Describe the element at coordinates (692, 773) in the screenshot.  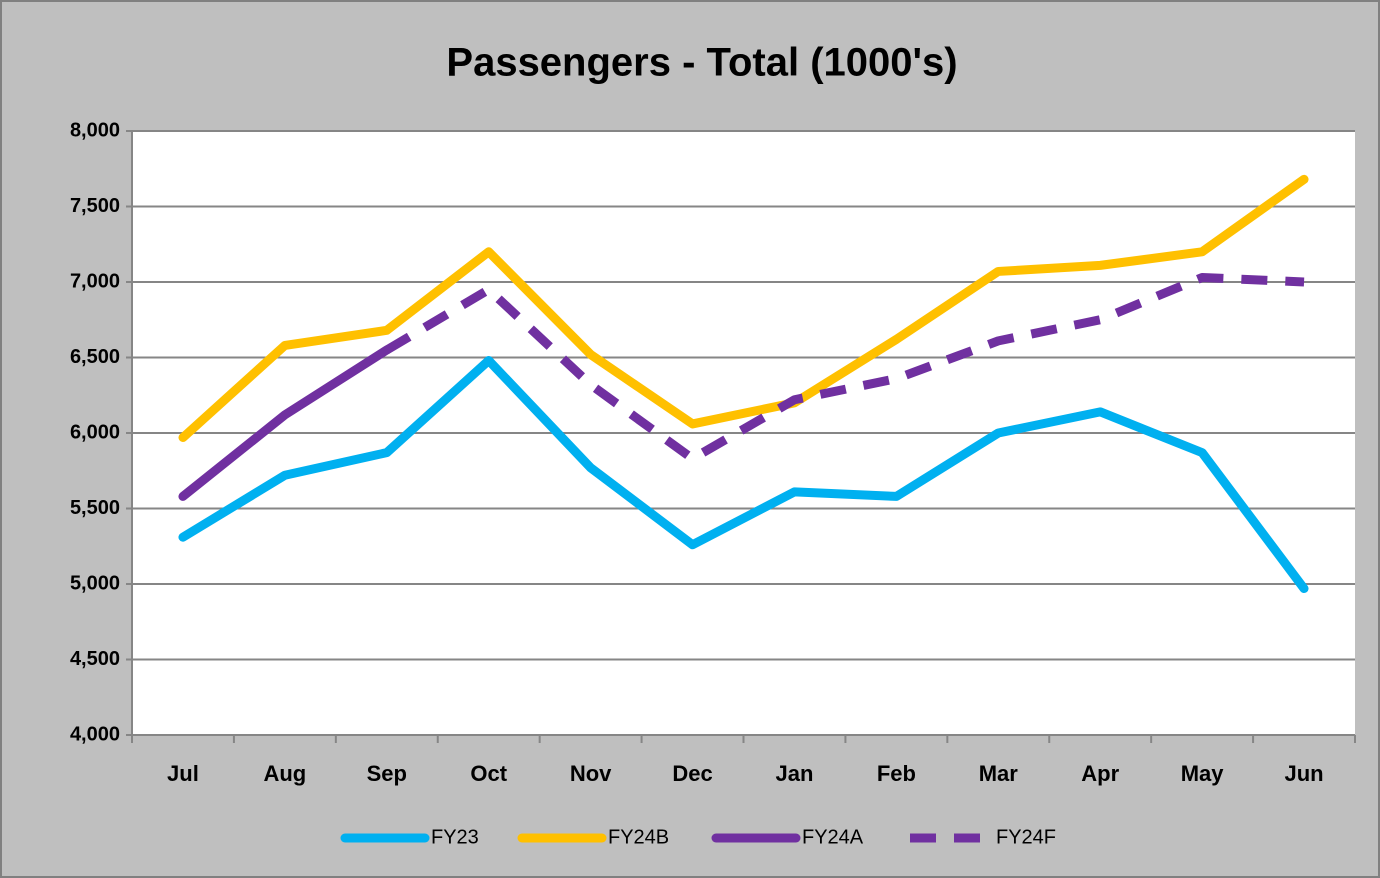
I see `x-tick-label: Dec` at that location.